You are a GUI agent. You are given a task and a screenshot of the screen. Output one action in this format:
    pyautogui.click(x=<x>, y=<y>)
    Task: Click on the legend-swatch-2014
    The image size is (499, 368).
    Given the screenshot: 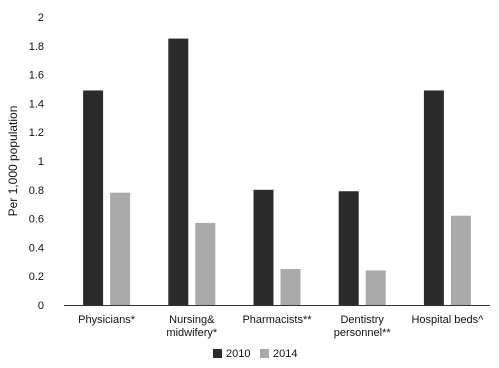 What is the action you would take?
    pyautogui.click(x=264, y=353)
    